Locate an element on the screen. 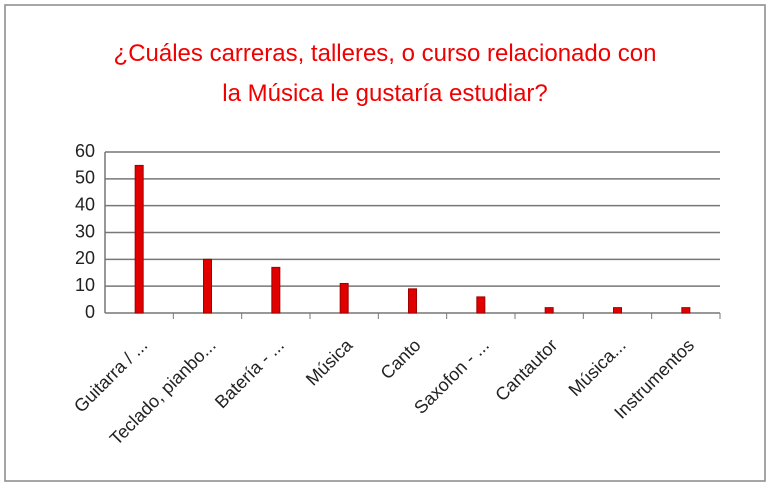 Image resolution: width=770 pixels, height=486 pixels. y-tick-label: 40 is located at coordinates (85, 204).